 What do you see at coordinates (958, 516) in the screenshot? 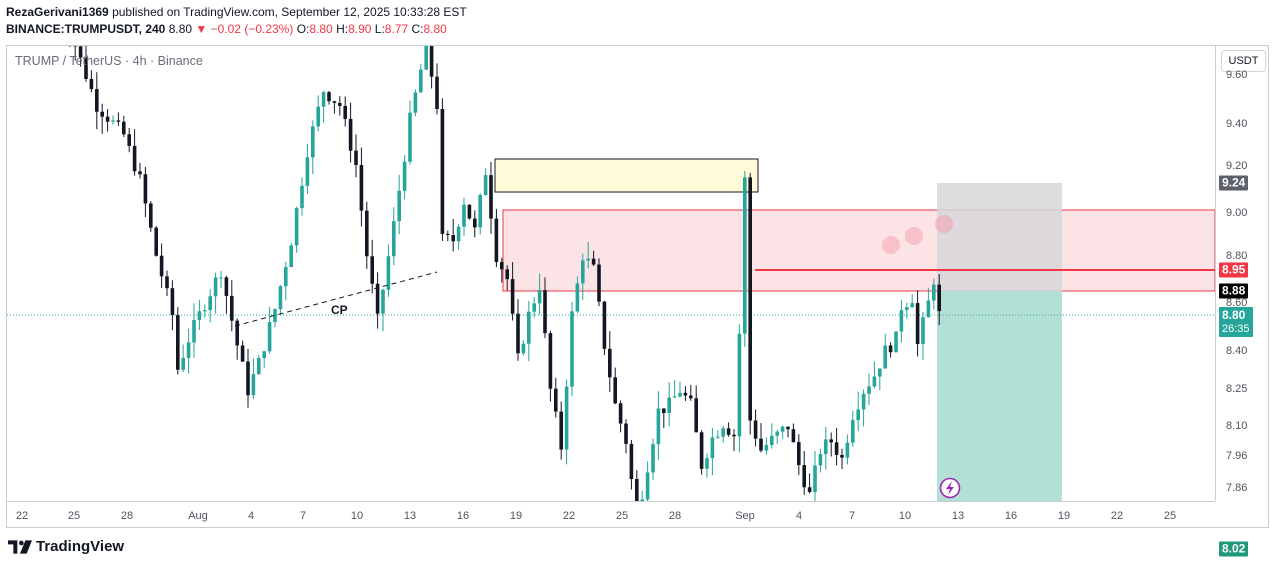
I see `time-tick-label: 13` at bounding box center [958, 516].